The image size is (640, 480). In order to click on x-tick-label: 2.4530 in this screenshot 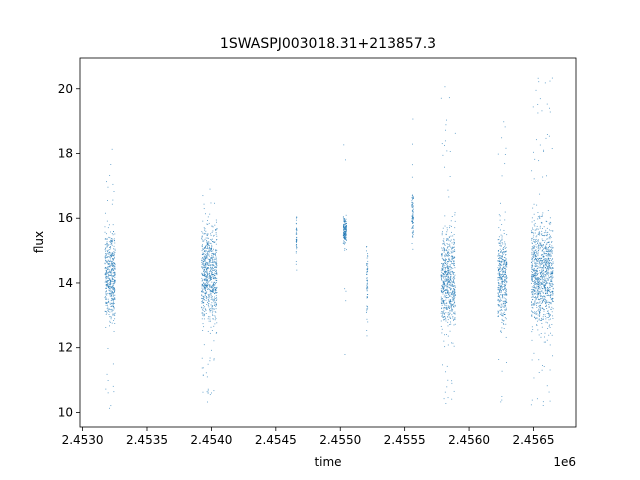, I will do `click(83, 440)`.